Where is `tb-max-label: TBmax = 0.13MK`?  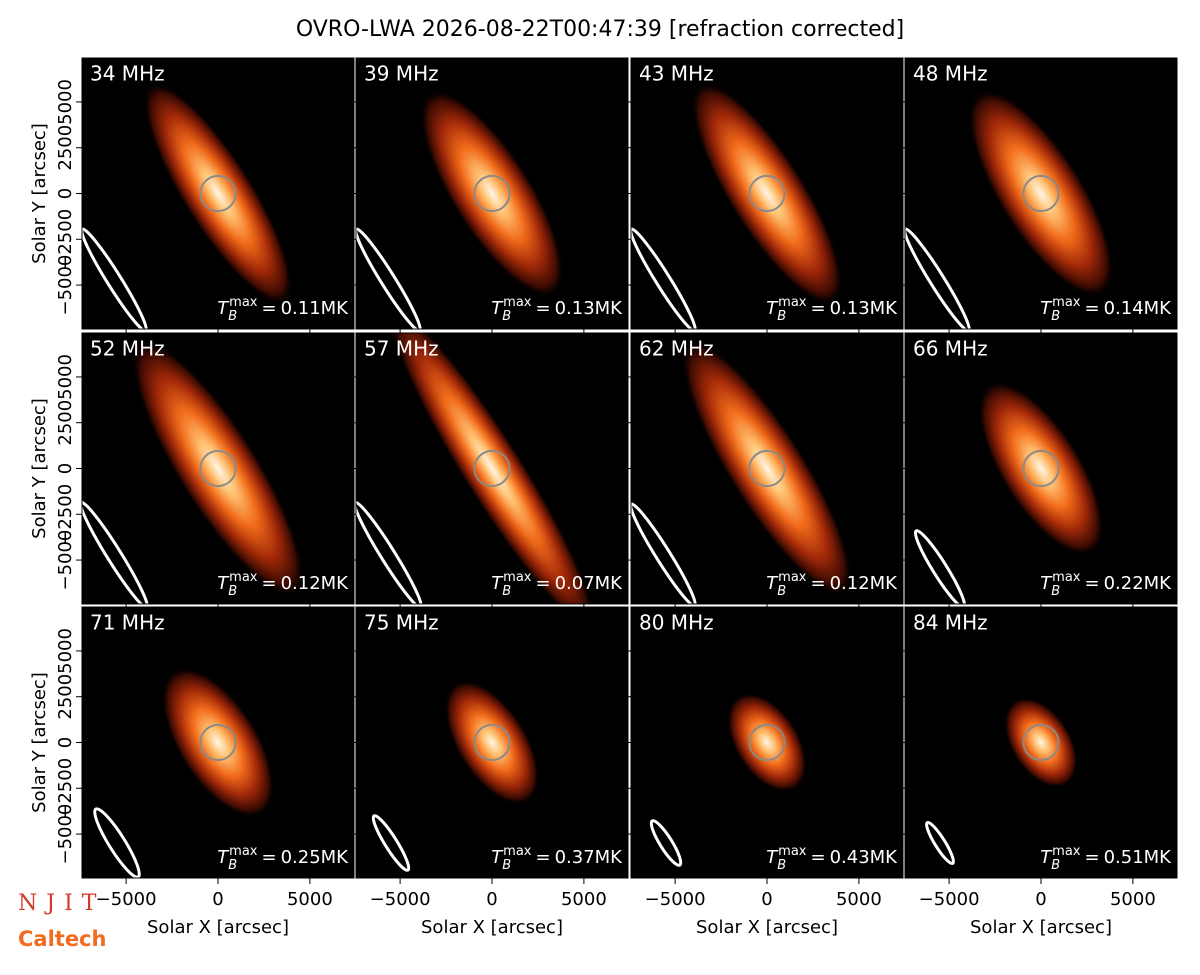
tb-max-label: TBmax = 0.13MK is located at coordinates (832, 309).